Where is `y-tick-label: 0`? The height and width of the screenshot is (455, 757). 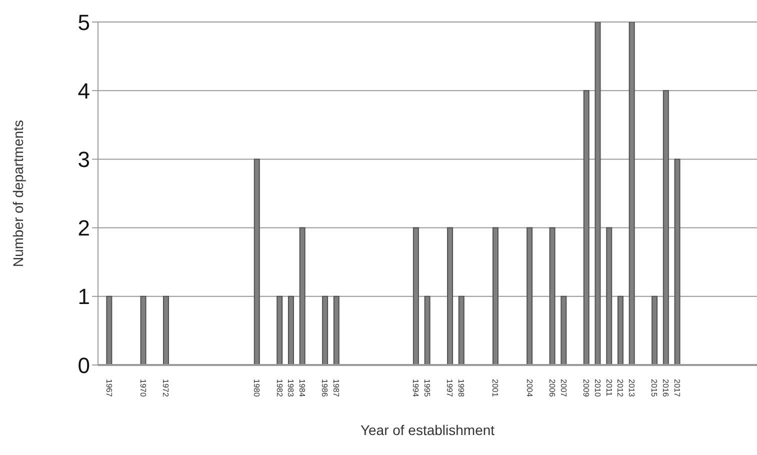
y-tick-label: 0 is located at coordinates (84, 365).